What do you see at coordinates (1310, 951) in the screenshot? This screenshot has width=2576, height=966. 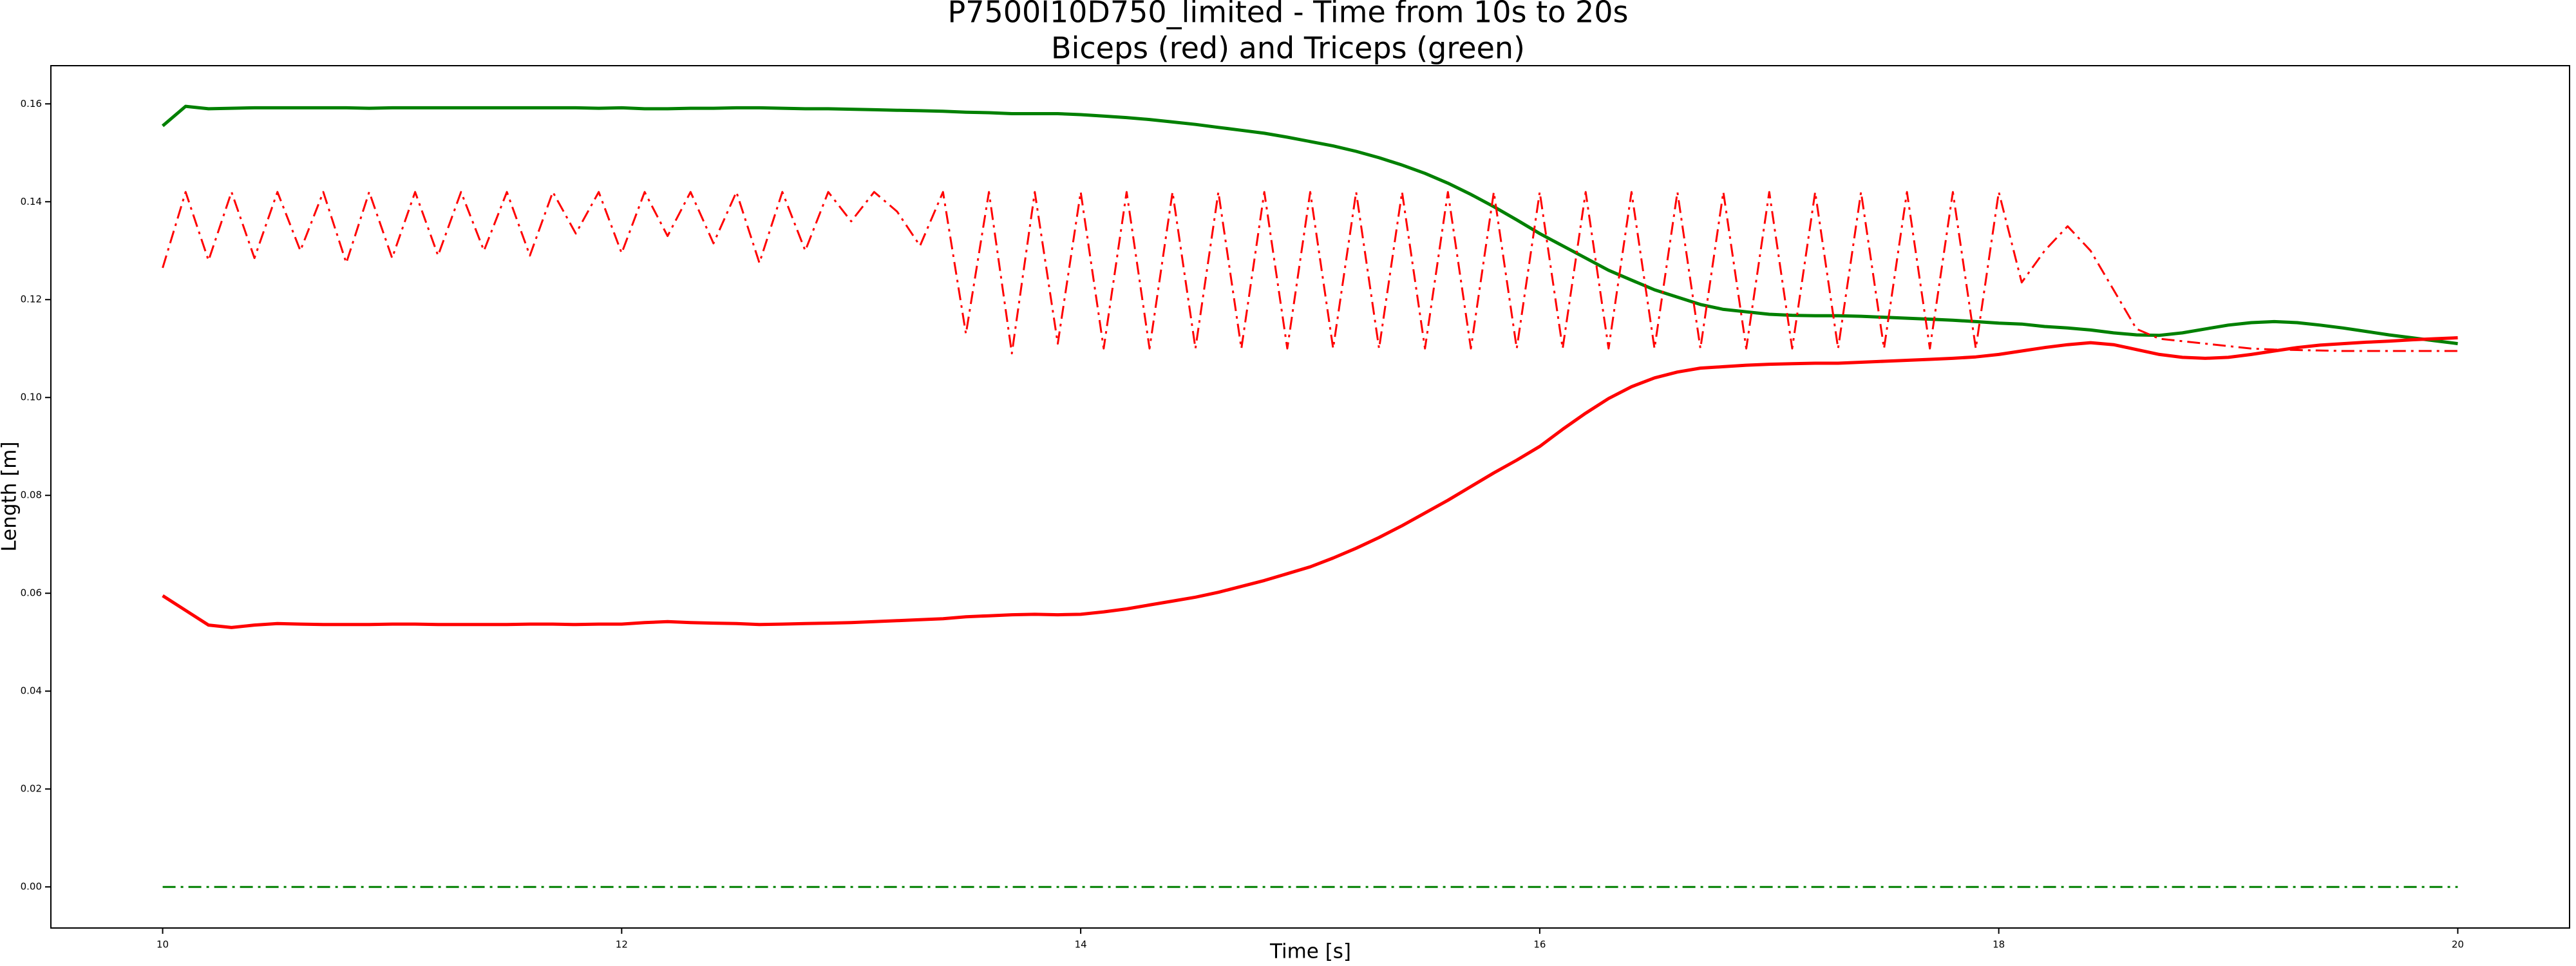 I see `x-axis-label: Time [s]` at bounding box center [1310, 951].